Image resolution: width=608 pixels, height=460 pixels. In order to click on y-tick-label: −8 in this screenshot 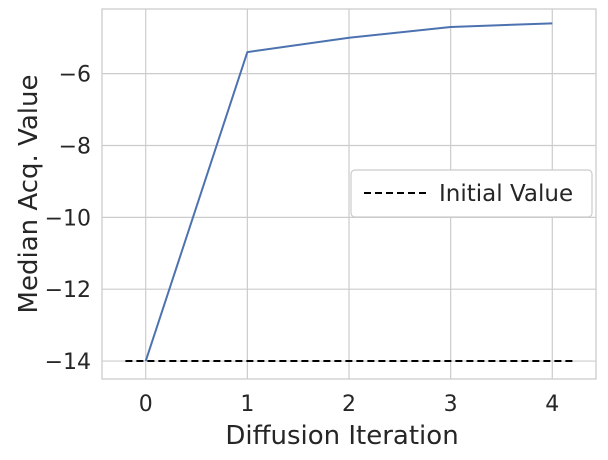, I will do `click(75, 147)`.